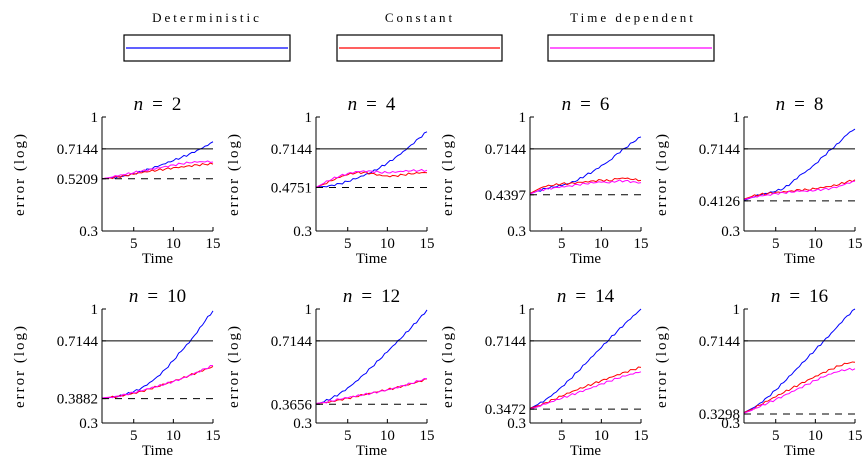 The image size is (866, 468). Describe the element at coordinates (77, 180) in the screenshot. I see `y-tick-label: 0.5209` at that location.